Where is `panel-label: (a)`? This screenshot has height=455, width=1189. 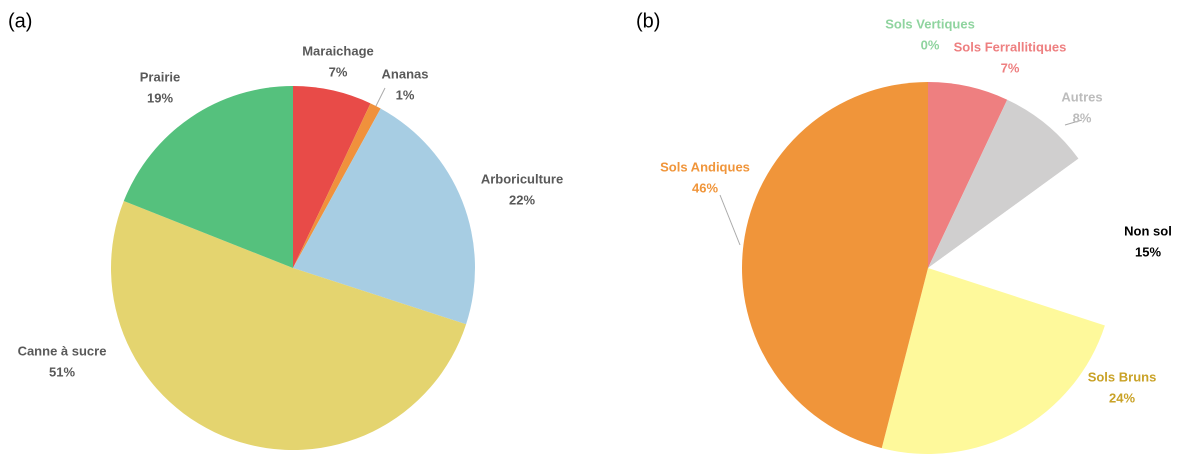
panel-label: (a) is located at coordinates (20, 21).